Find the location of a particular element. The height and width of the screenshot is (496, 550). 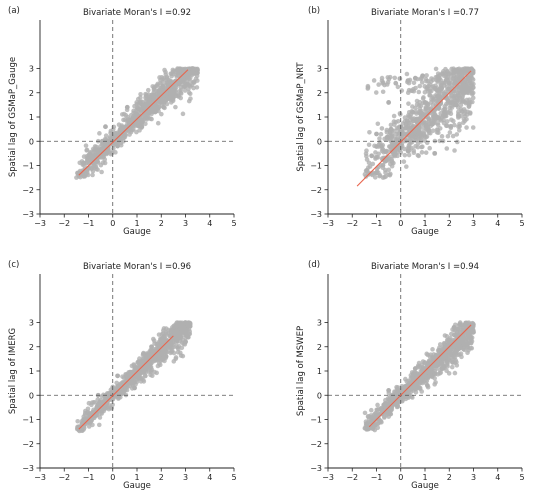

x-tick-label: −3 is located at coordinates (328, 223).